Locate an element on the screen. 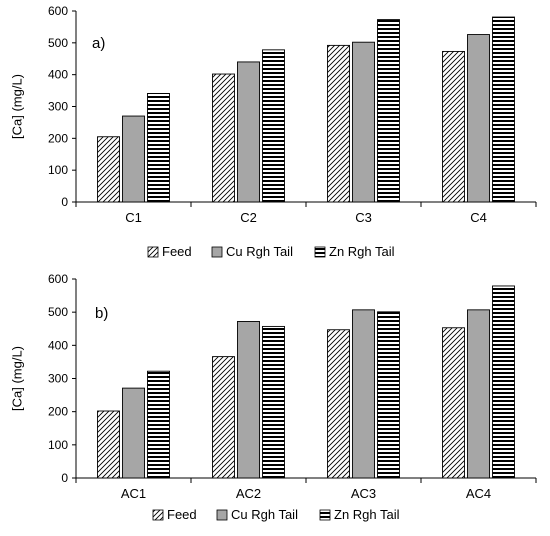 The width and height of the screenshot is (550, 536). bar-c4-cu-rgh-tail is located at coordinates (478, 118).